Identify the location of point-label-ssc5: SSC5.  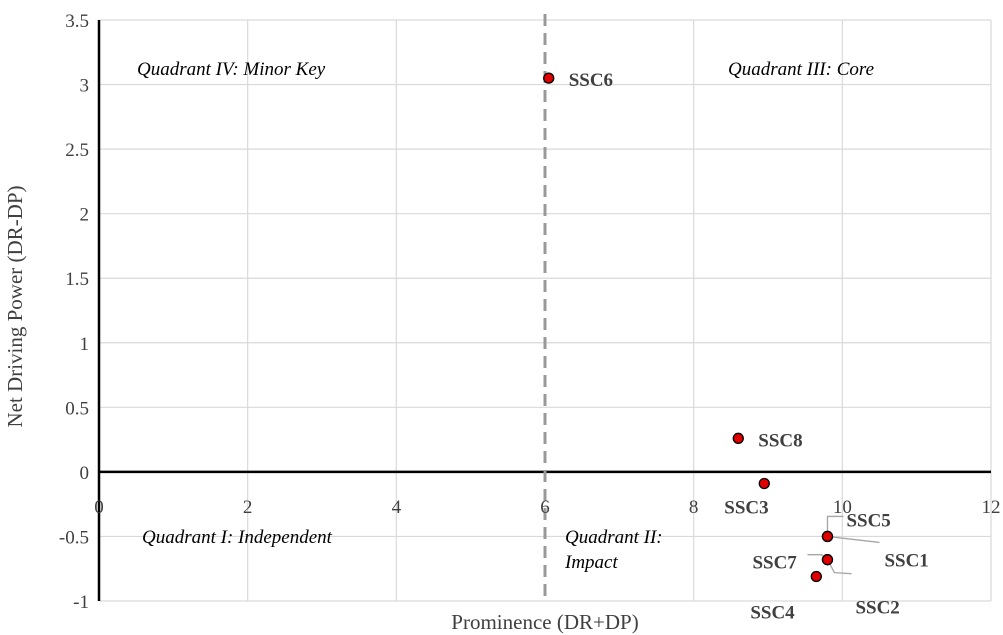
(868, 520).